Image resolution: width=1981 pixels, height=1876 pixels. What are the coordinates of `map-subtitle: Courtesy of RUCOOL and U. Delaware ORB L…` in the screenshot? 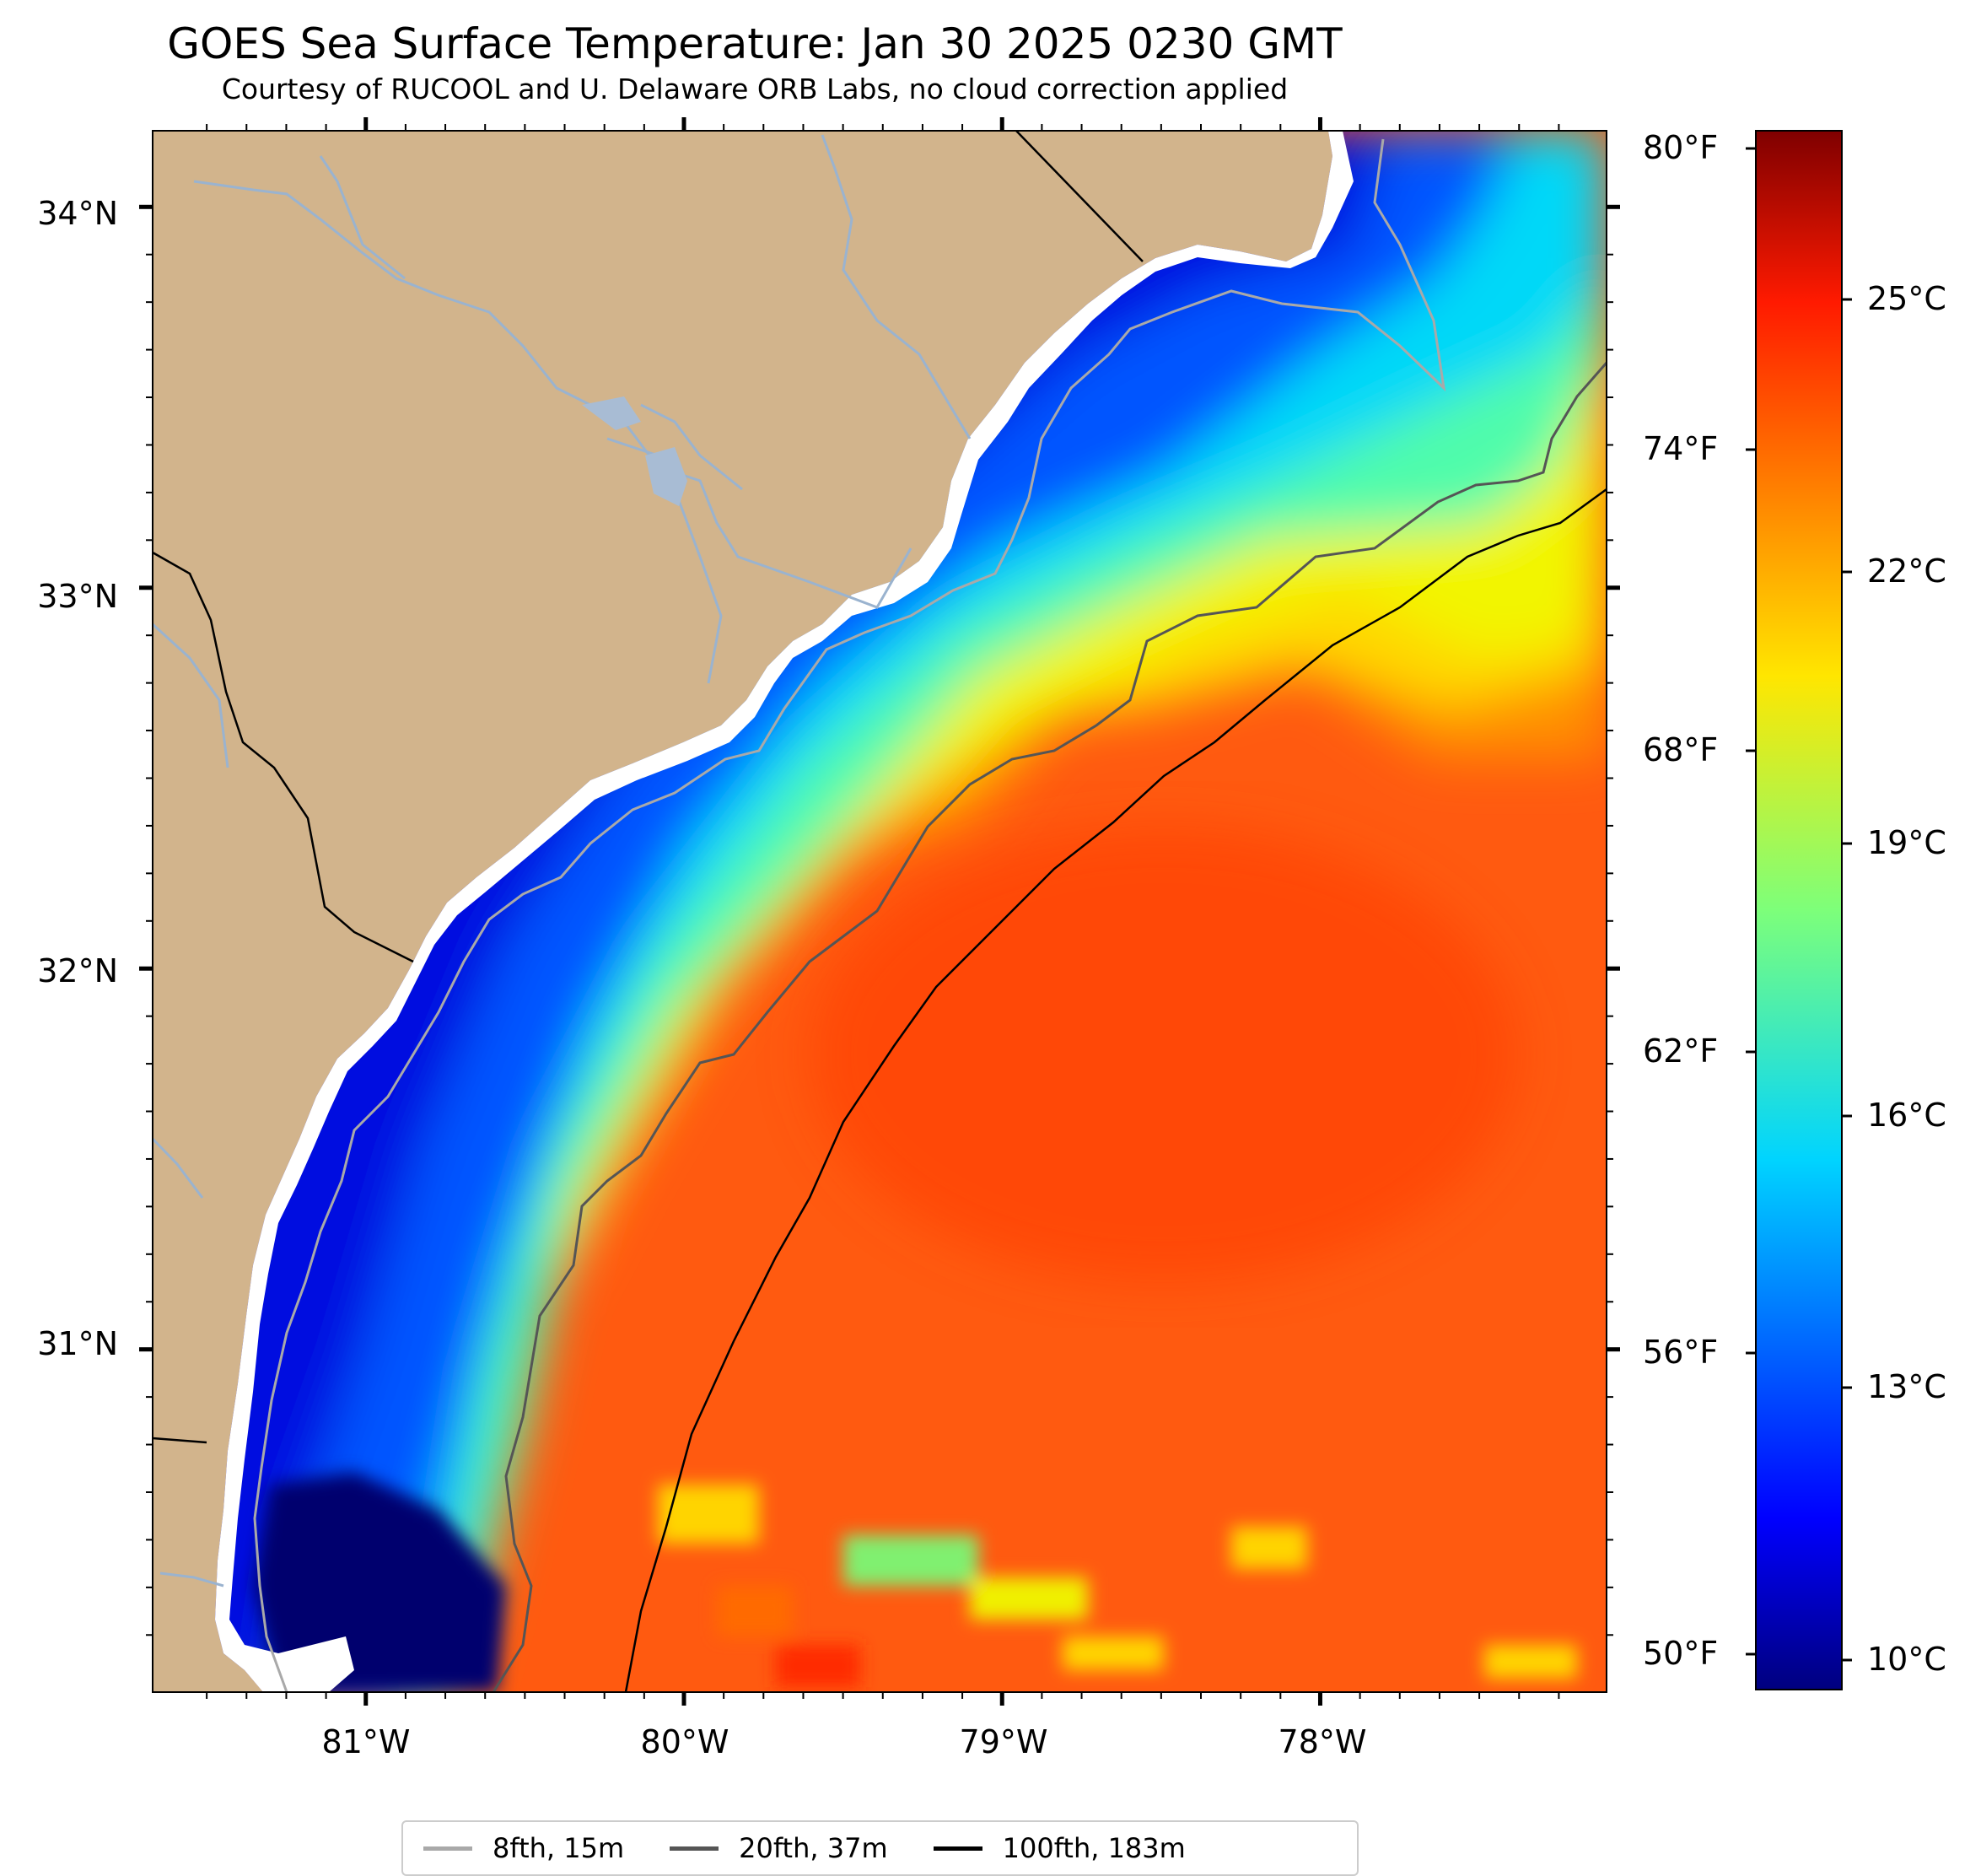 It's located at (755, 89).